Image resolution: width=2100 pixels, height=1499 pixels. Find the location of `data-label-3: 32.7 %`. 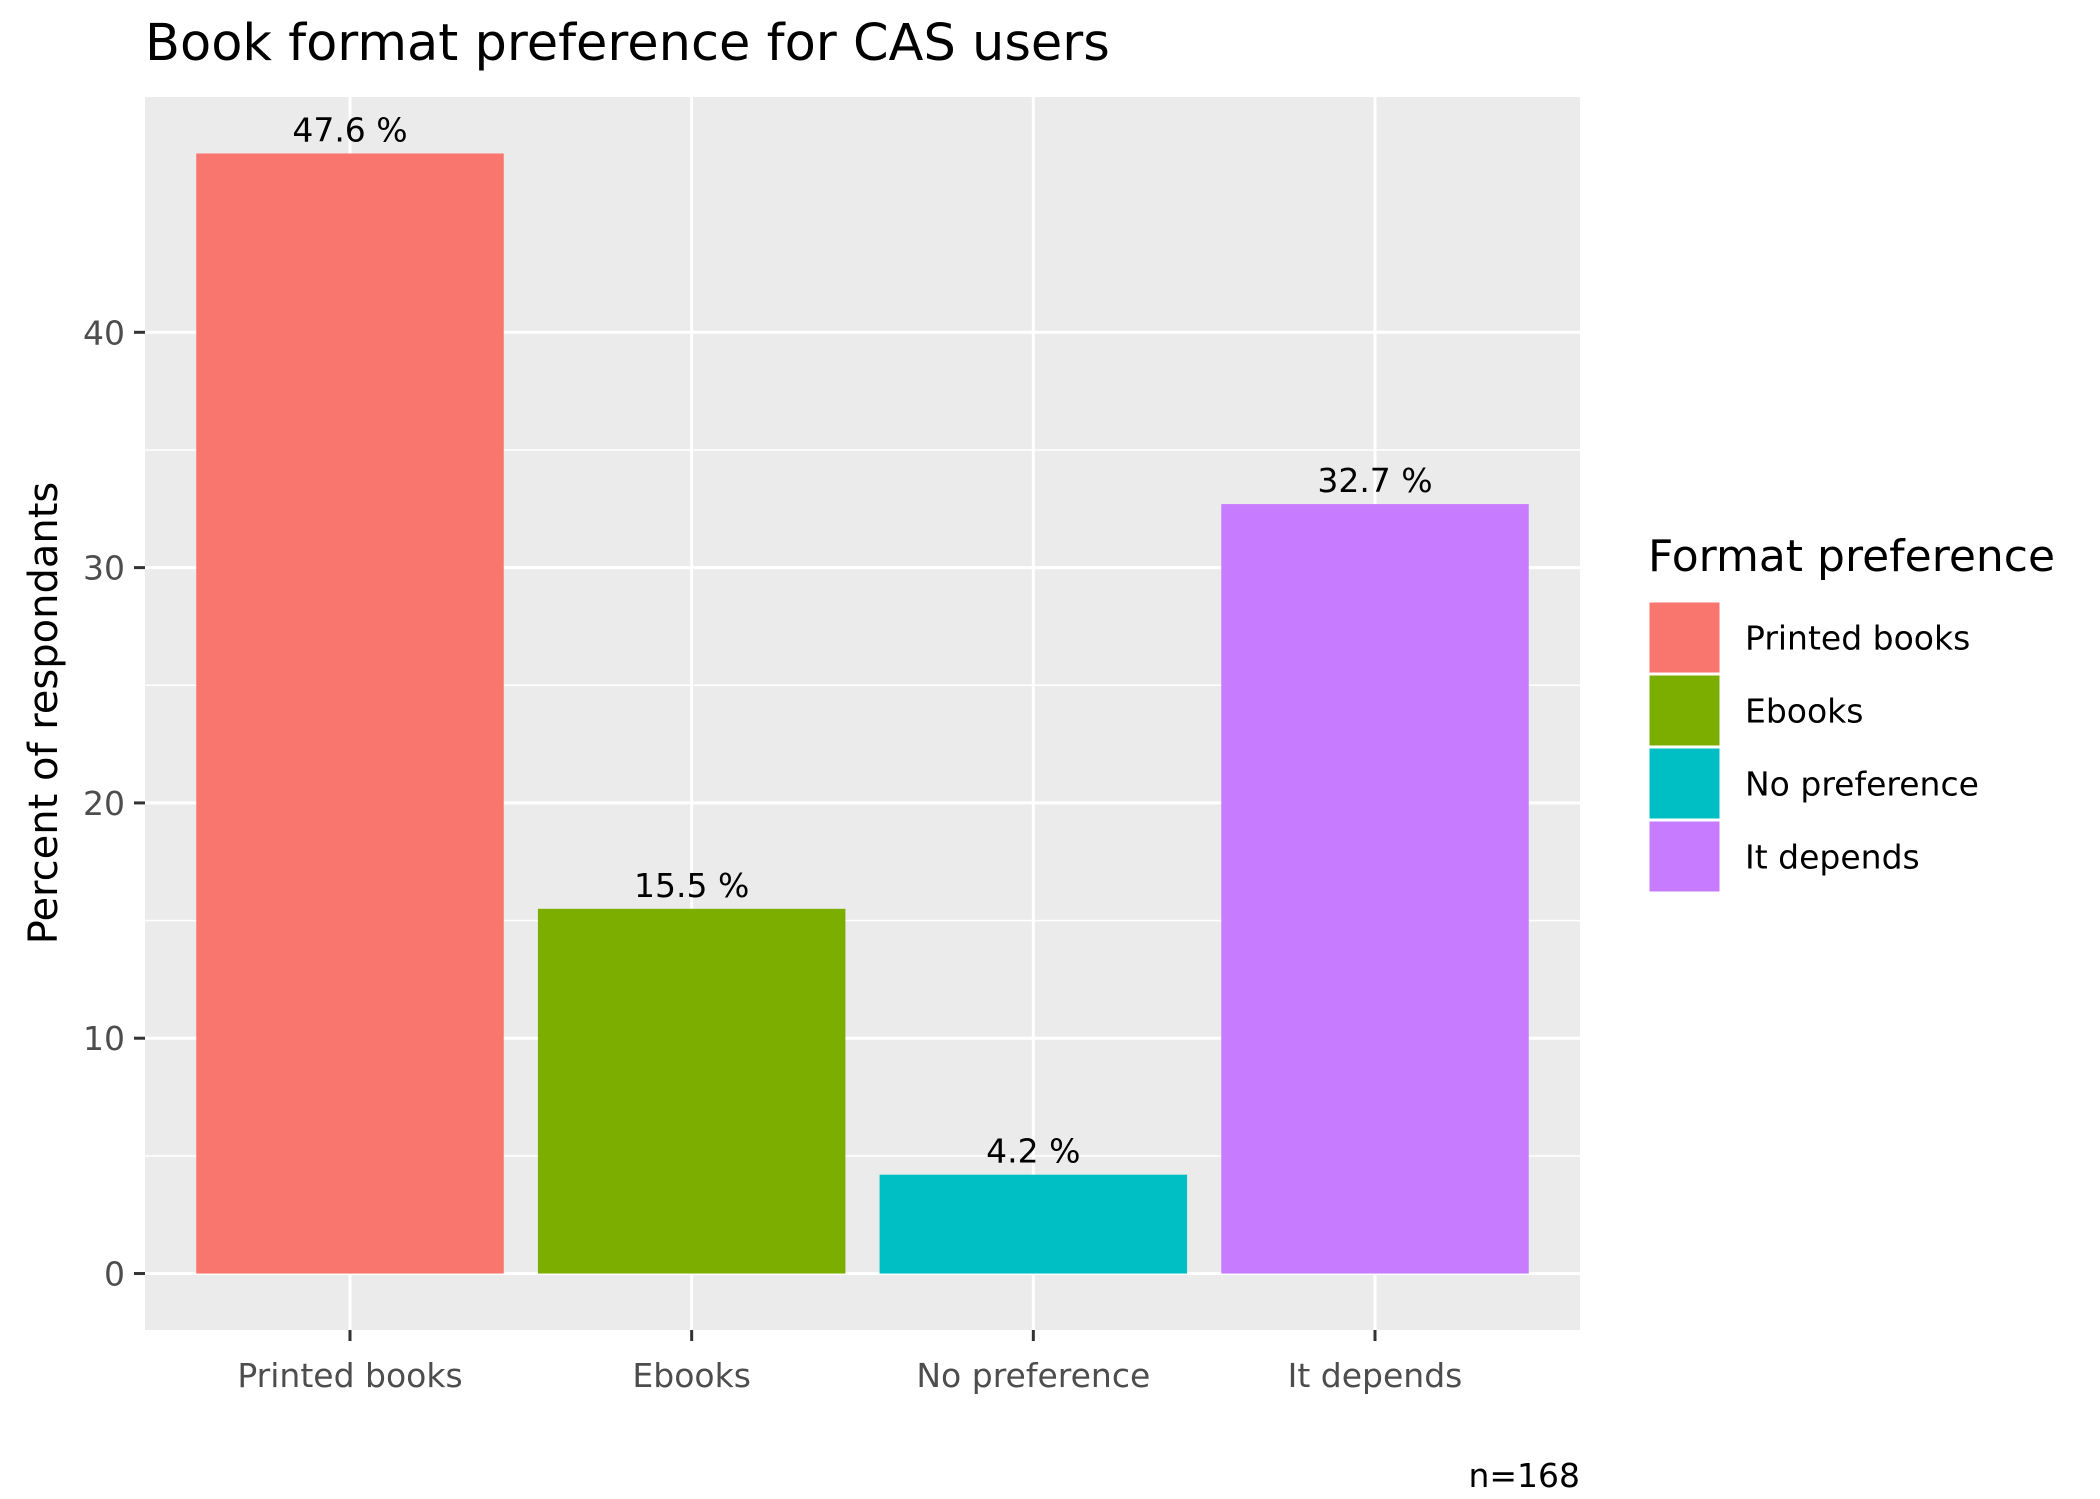

data-label-3: 32.7 % is located at coordinates (1374, 480).